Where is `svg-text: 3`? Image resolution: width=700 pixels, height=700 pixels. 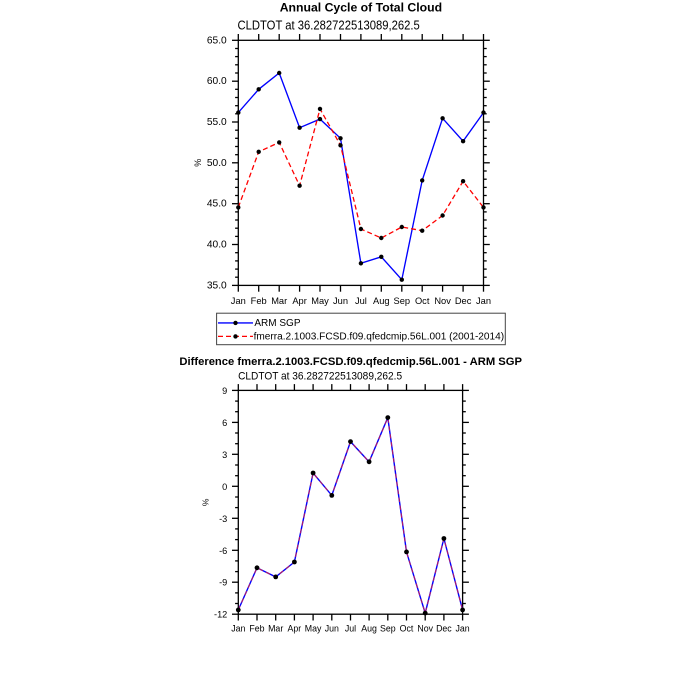
svg-text: 3 is located at coordinates (224, 455).